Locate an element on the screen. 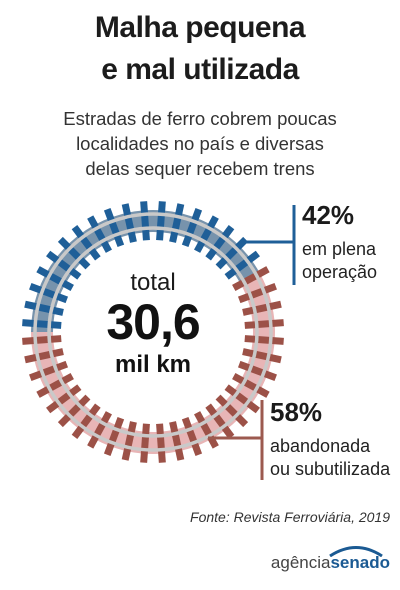 The image size is (400, 590). center-label: total is located at coordinates (153, 282).